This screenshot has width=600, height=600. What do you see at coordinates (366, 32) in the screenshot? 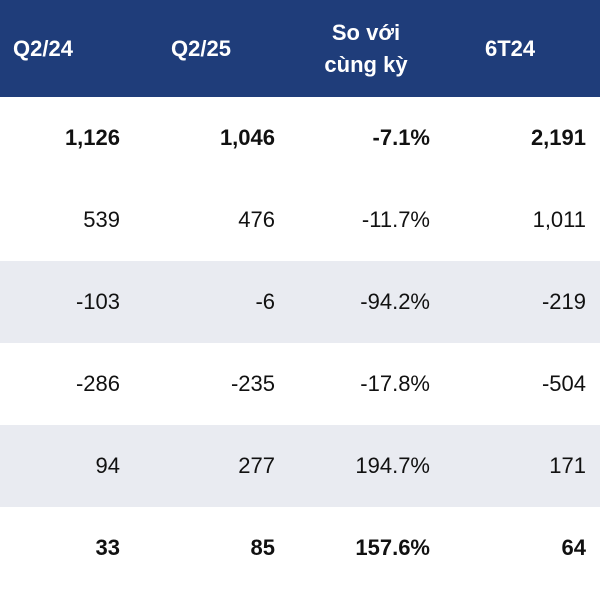
I see `header-yoy-line1: So với` at bounding box center [366, 32].